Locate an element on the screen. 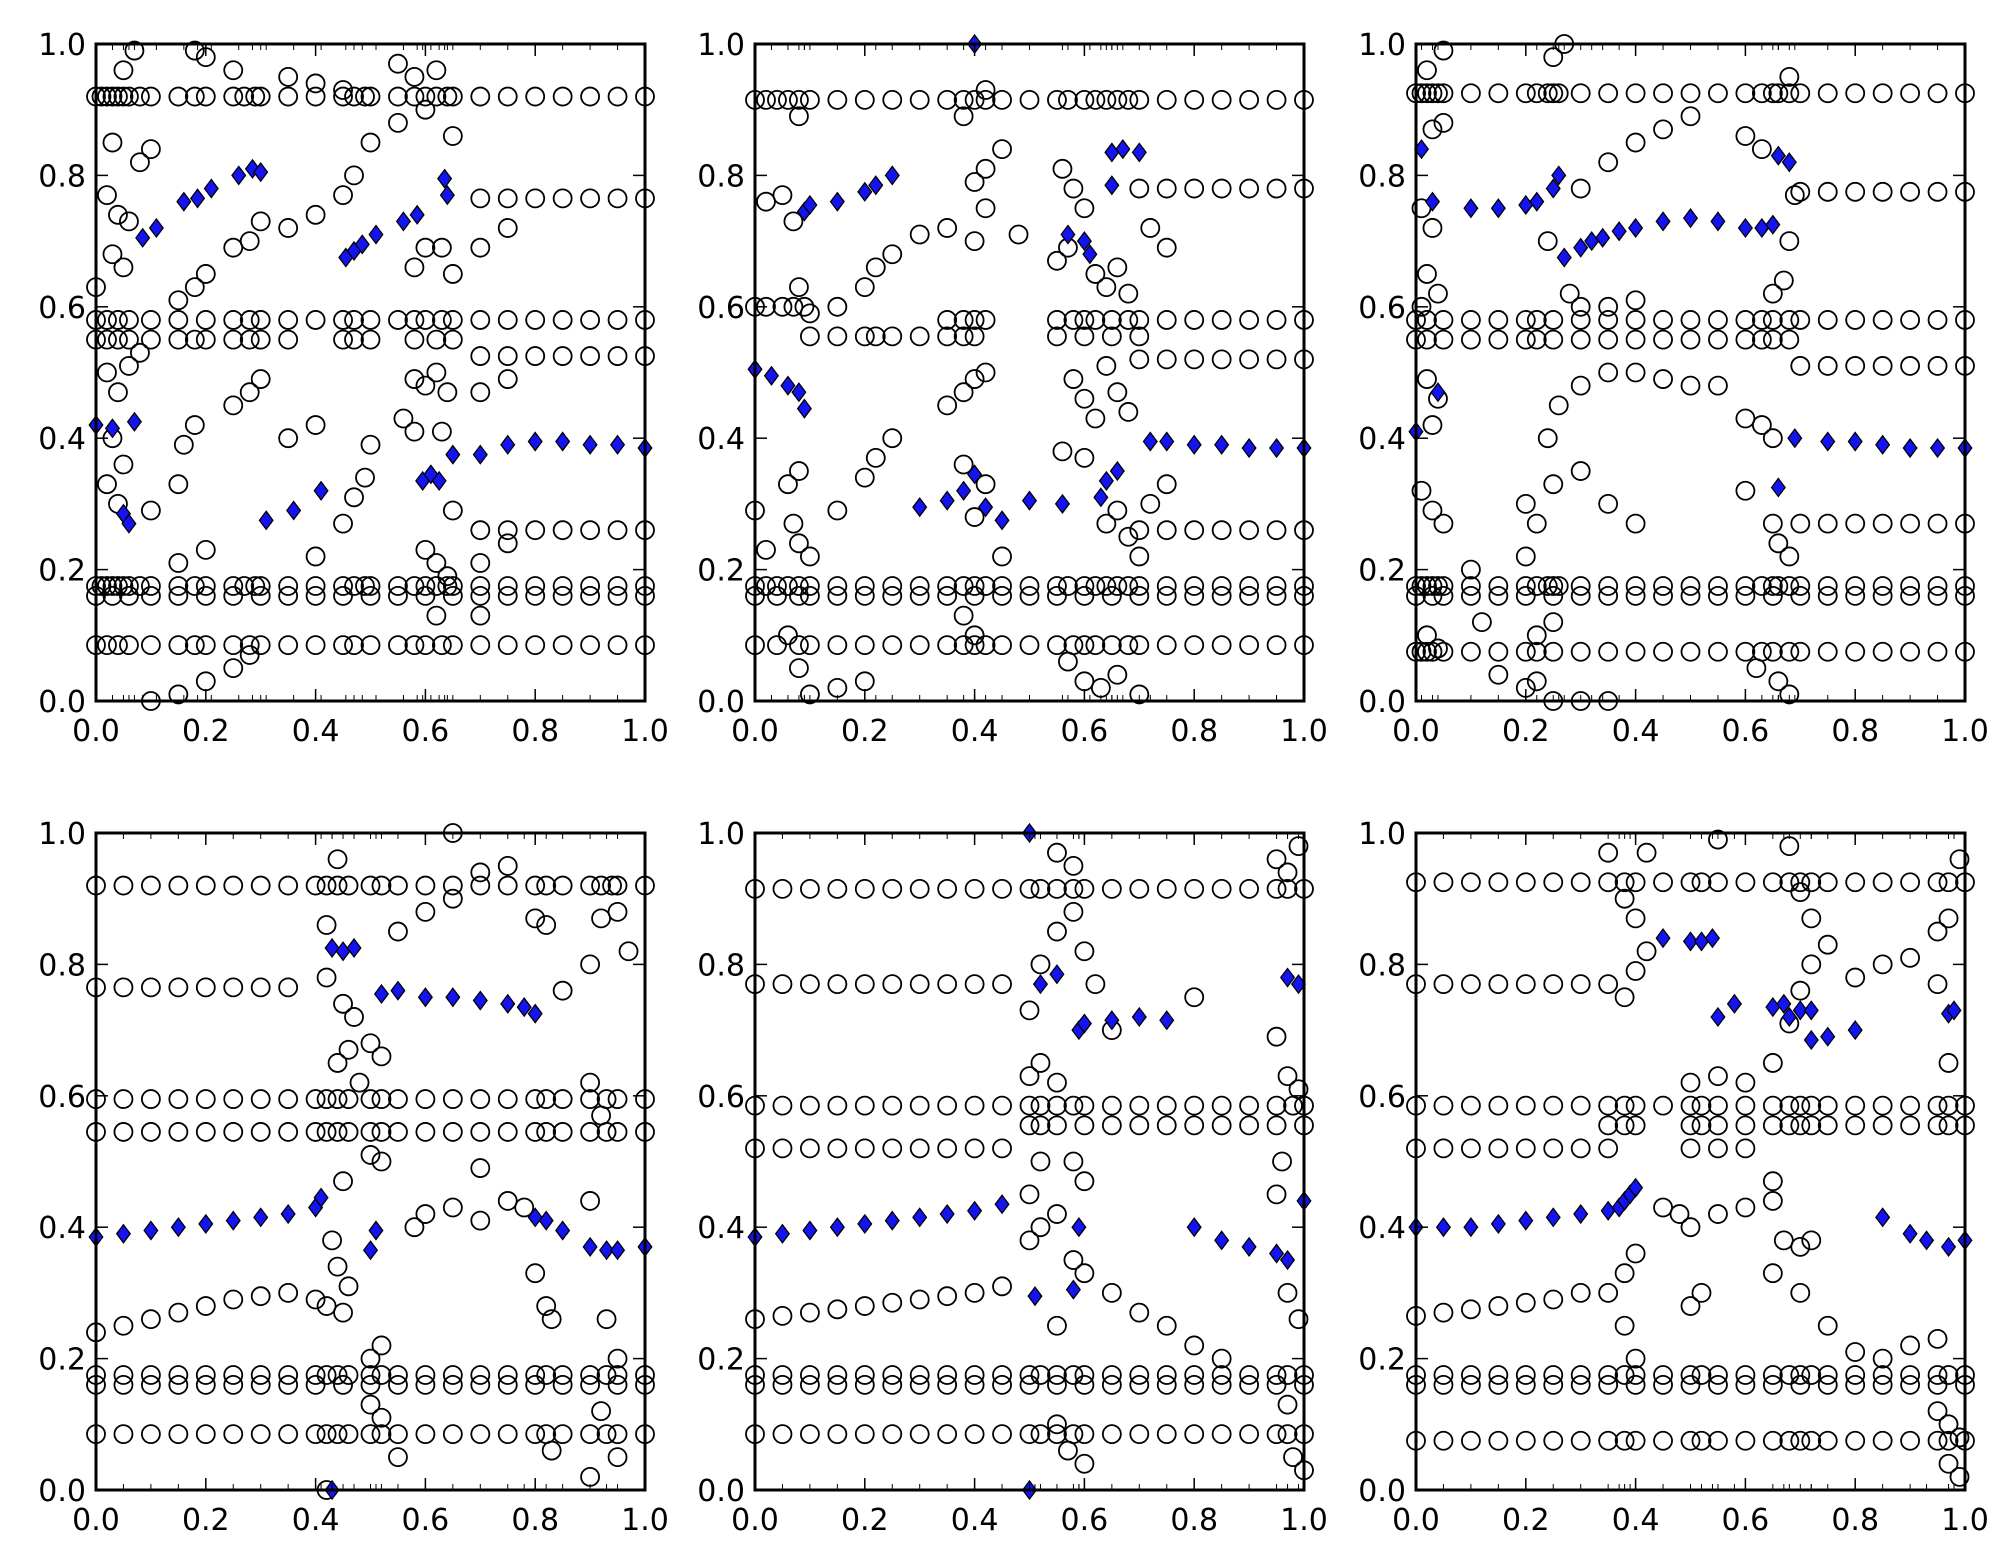 The image size is (2004, 1565). y-tick-label: 0.4 is located at coordinates (62, 1228).